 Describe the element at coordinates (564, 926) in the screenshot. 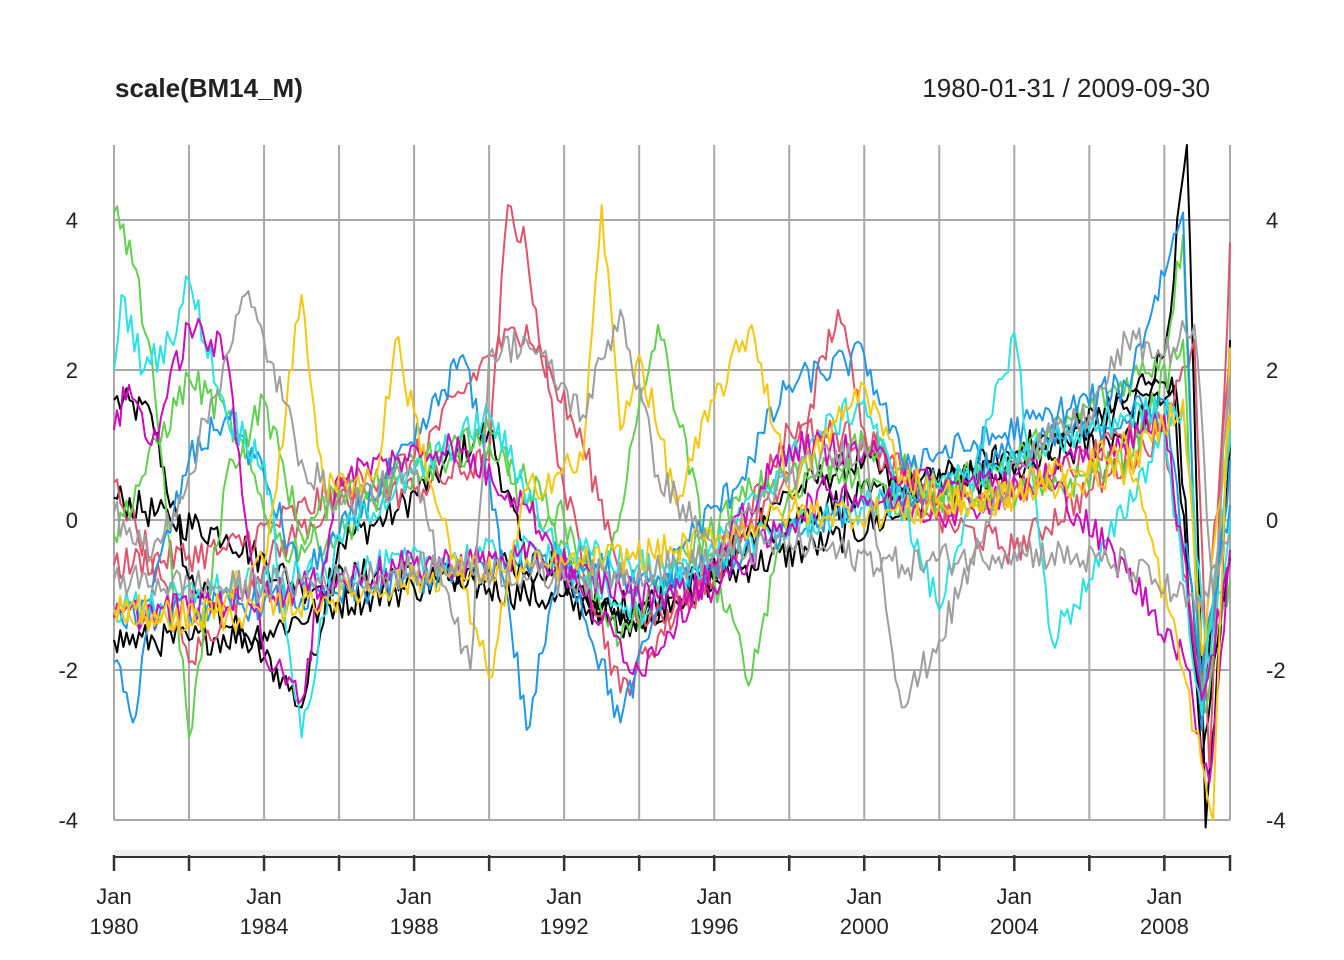

I see `x-tick-label-year: 1992` at that location.